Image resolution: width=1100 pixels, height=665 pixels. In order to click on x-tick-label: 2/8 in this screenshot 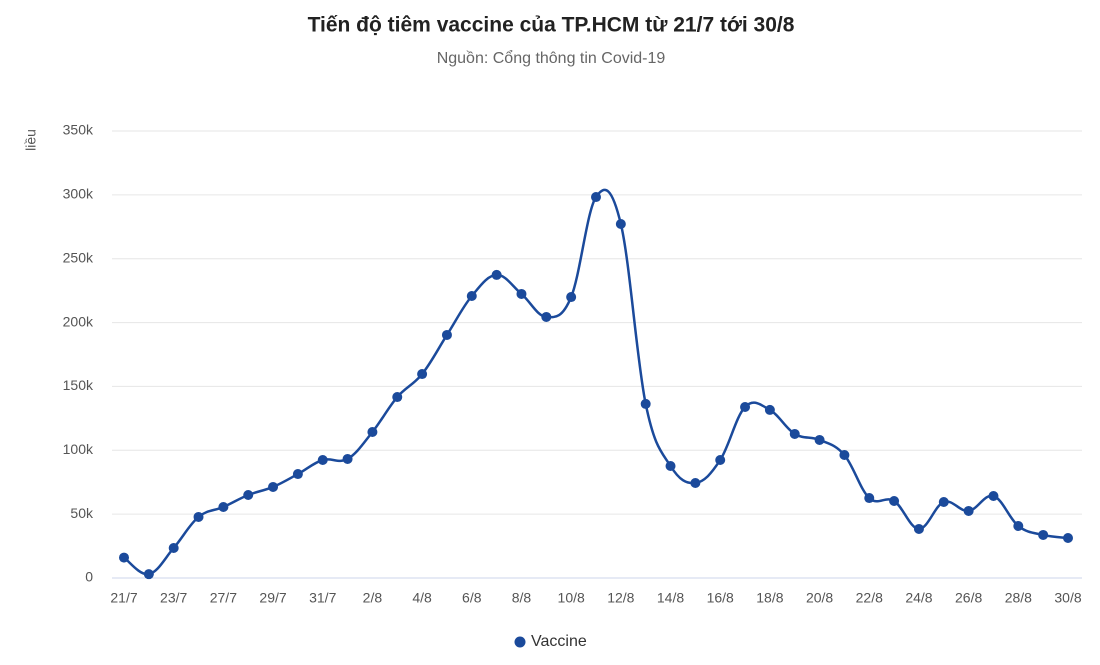, I will do `click(373, 598)`.